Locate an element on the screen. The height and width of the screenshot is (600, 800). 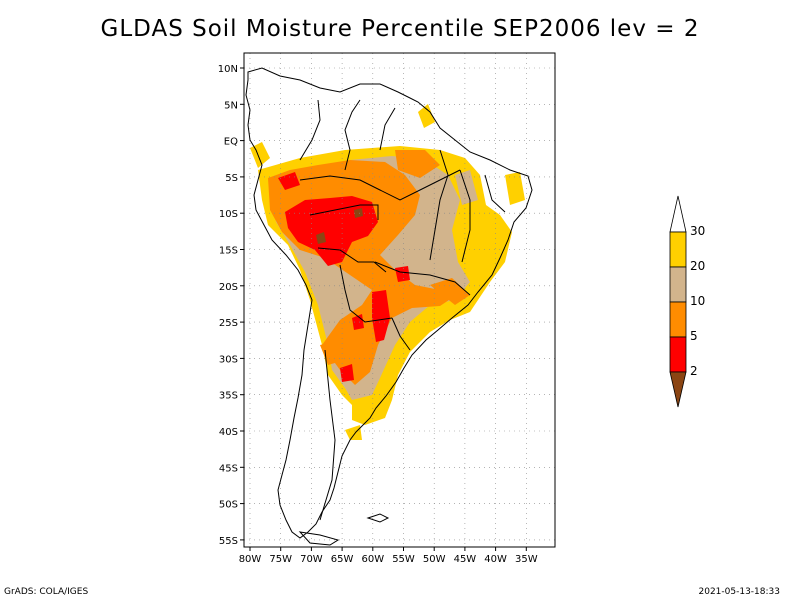
lon-tick-label: 75W is located at coordinates (280, 559).